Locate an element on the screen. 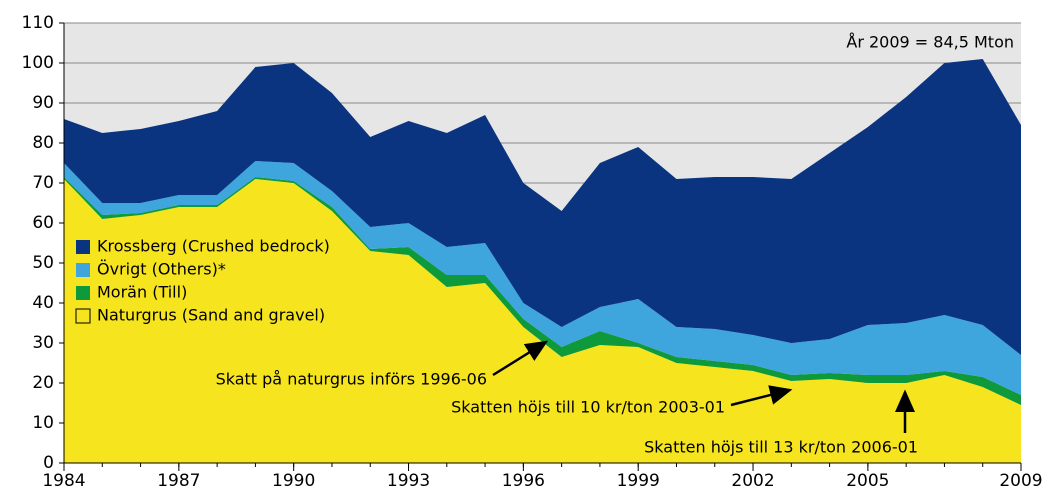 Image resolution: width=1048 pixels, height=499 pixels. x-tick-label: 1993 is located at coordinates (408, 481).